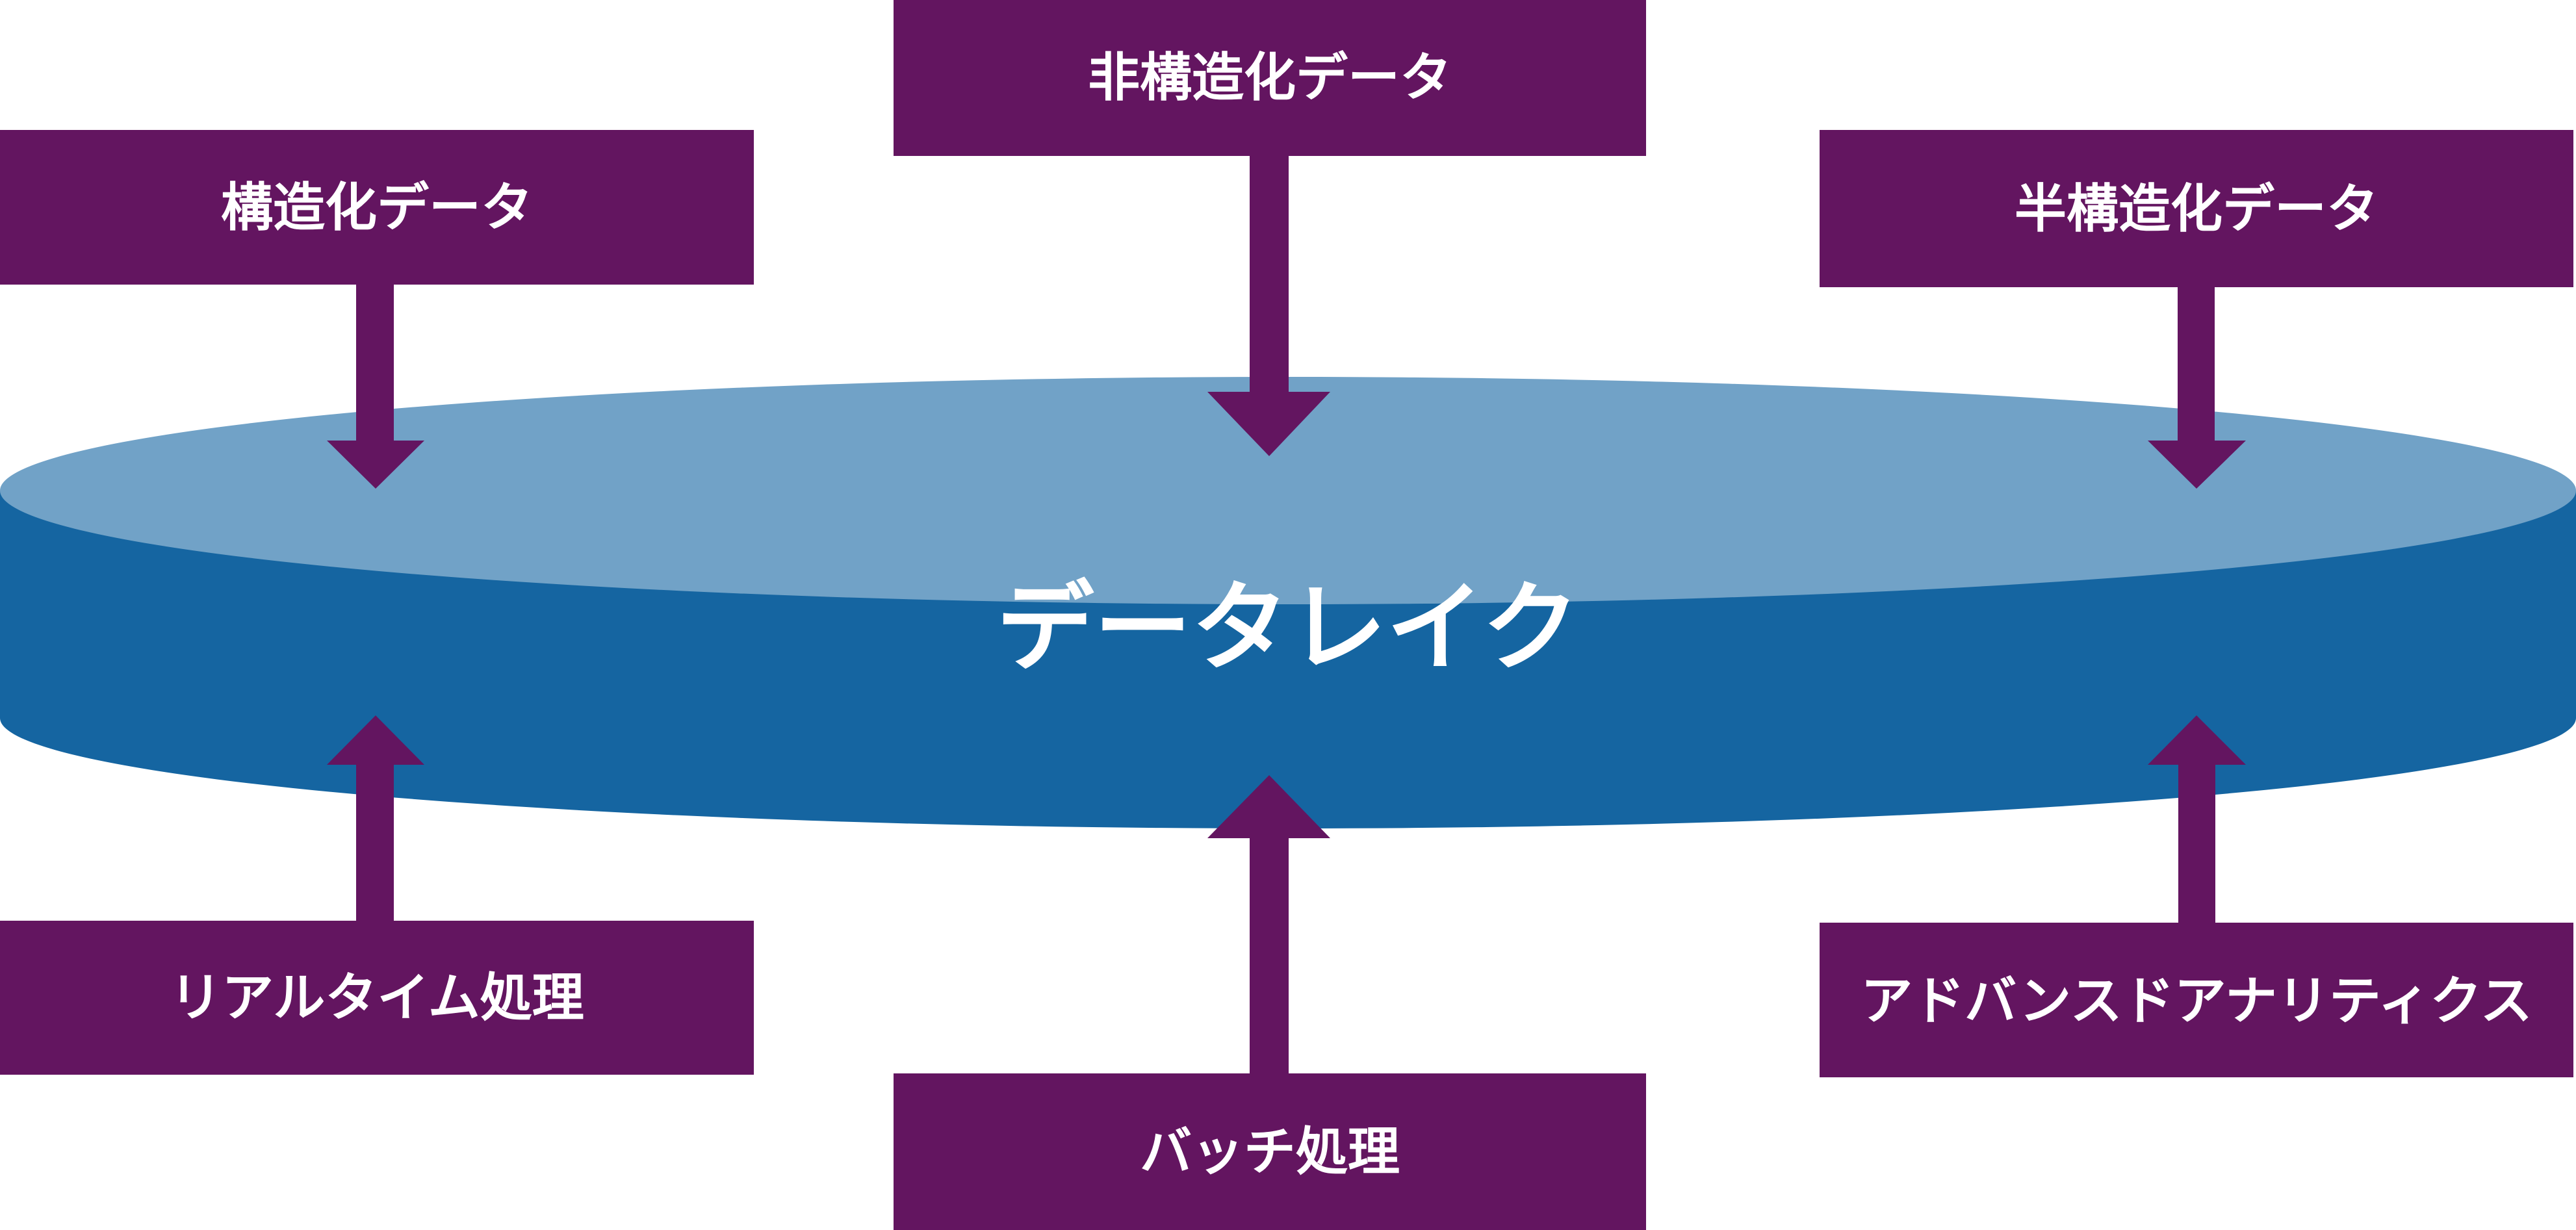 This screenshot has width=2576, height=1230. I want to click on box-semi-structured-data-label: 半構造化データ, so click(2197, 209).